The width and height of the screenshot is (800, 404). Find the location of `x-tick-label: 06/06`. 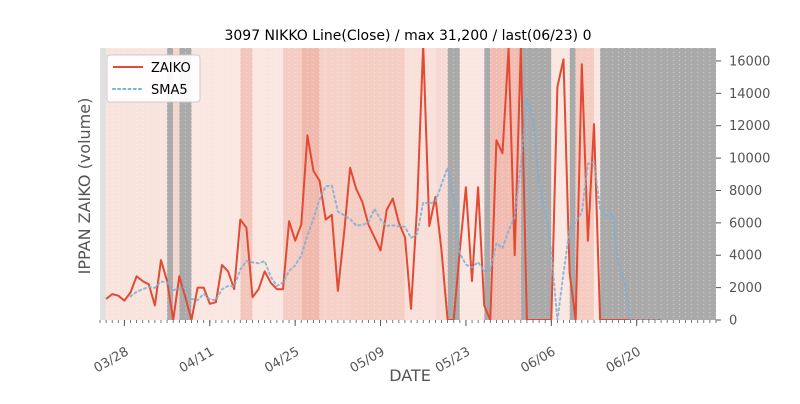

x-tick-label: 06/06 is located at coordinates (538, 360).